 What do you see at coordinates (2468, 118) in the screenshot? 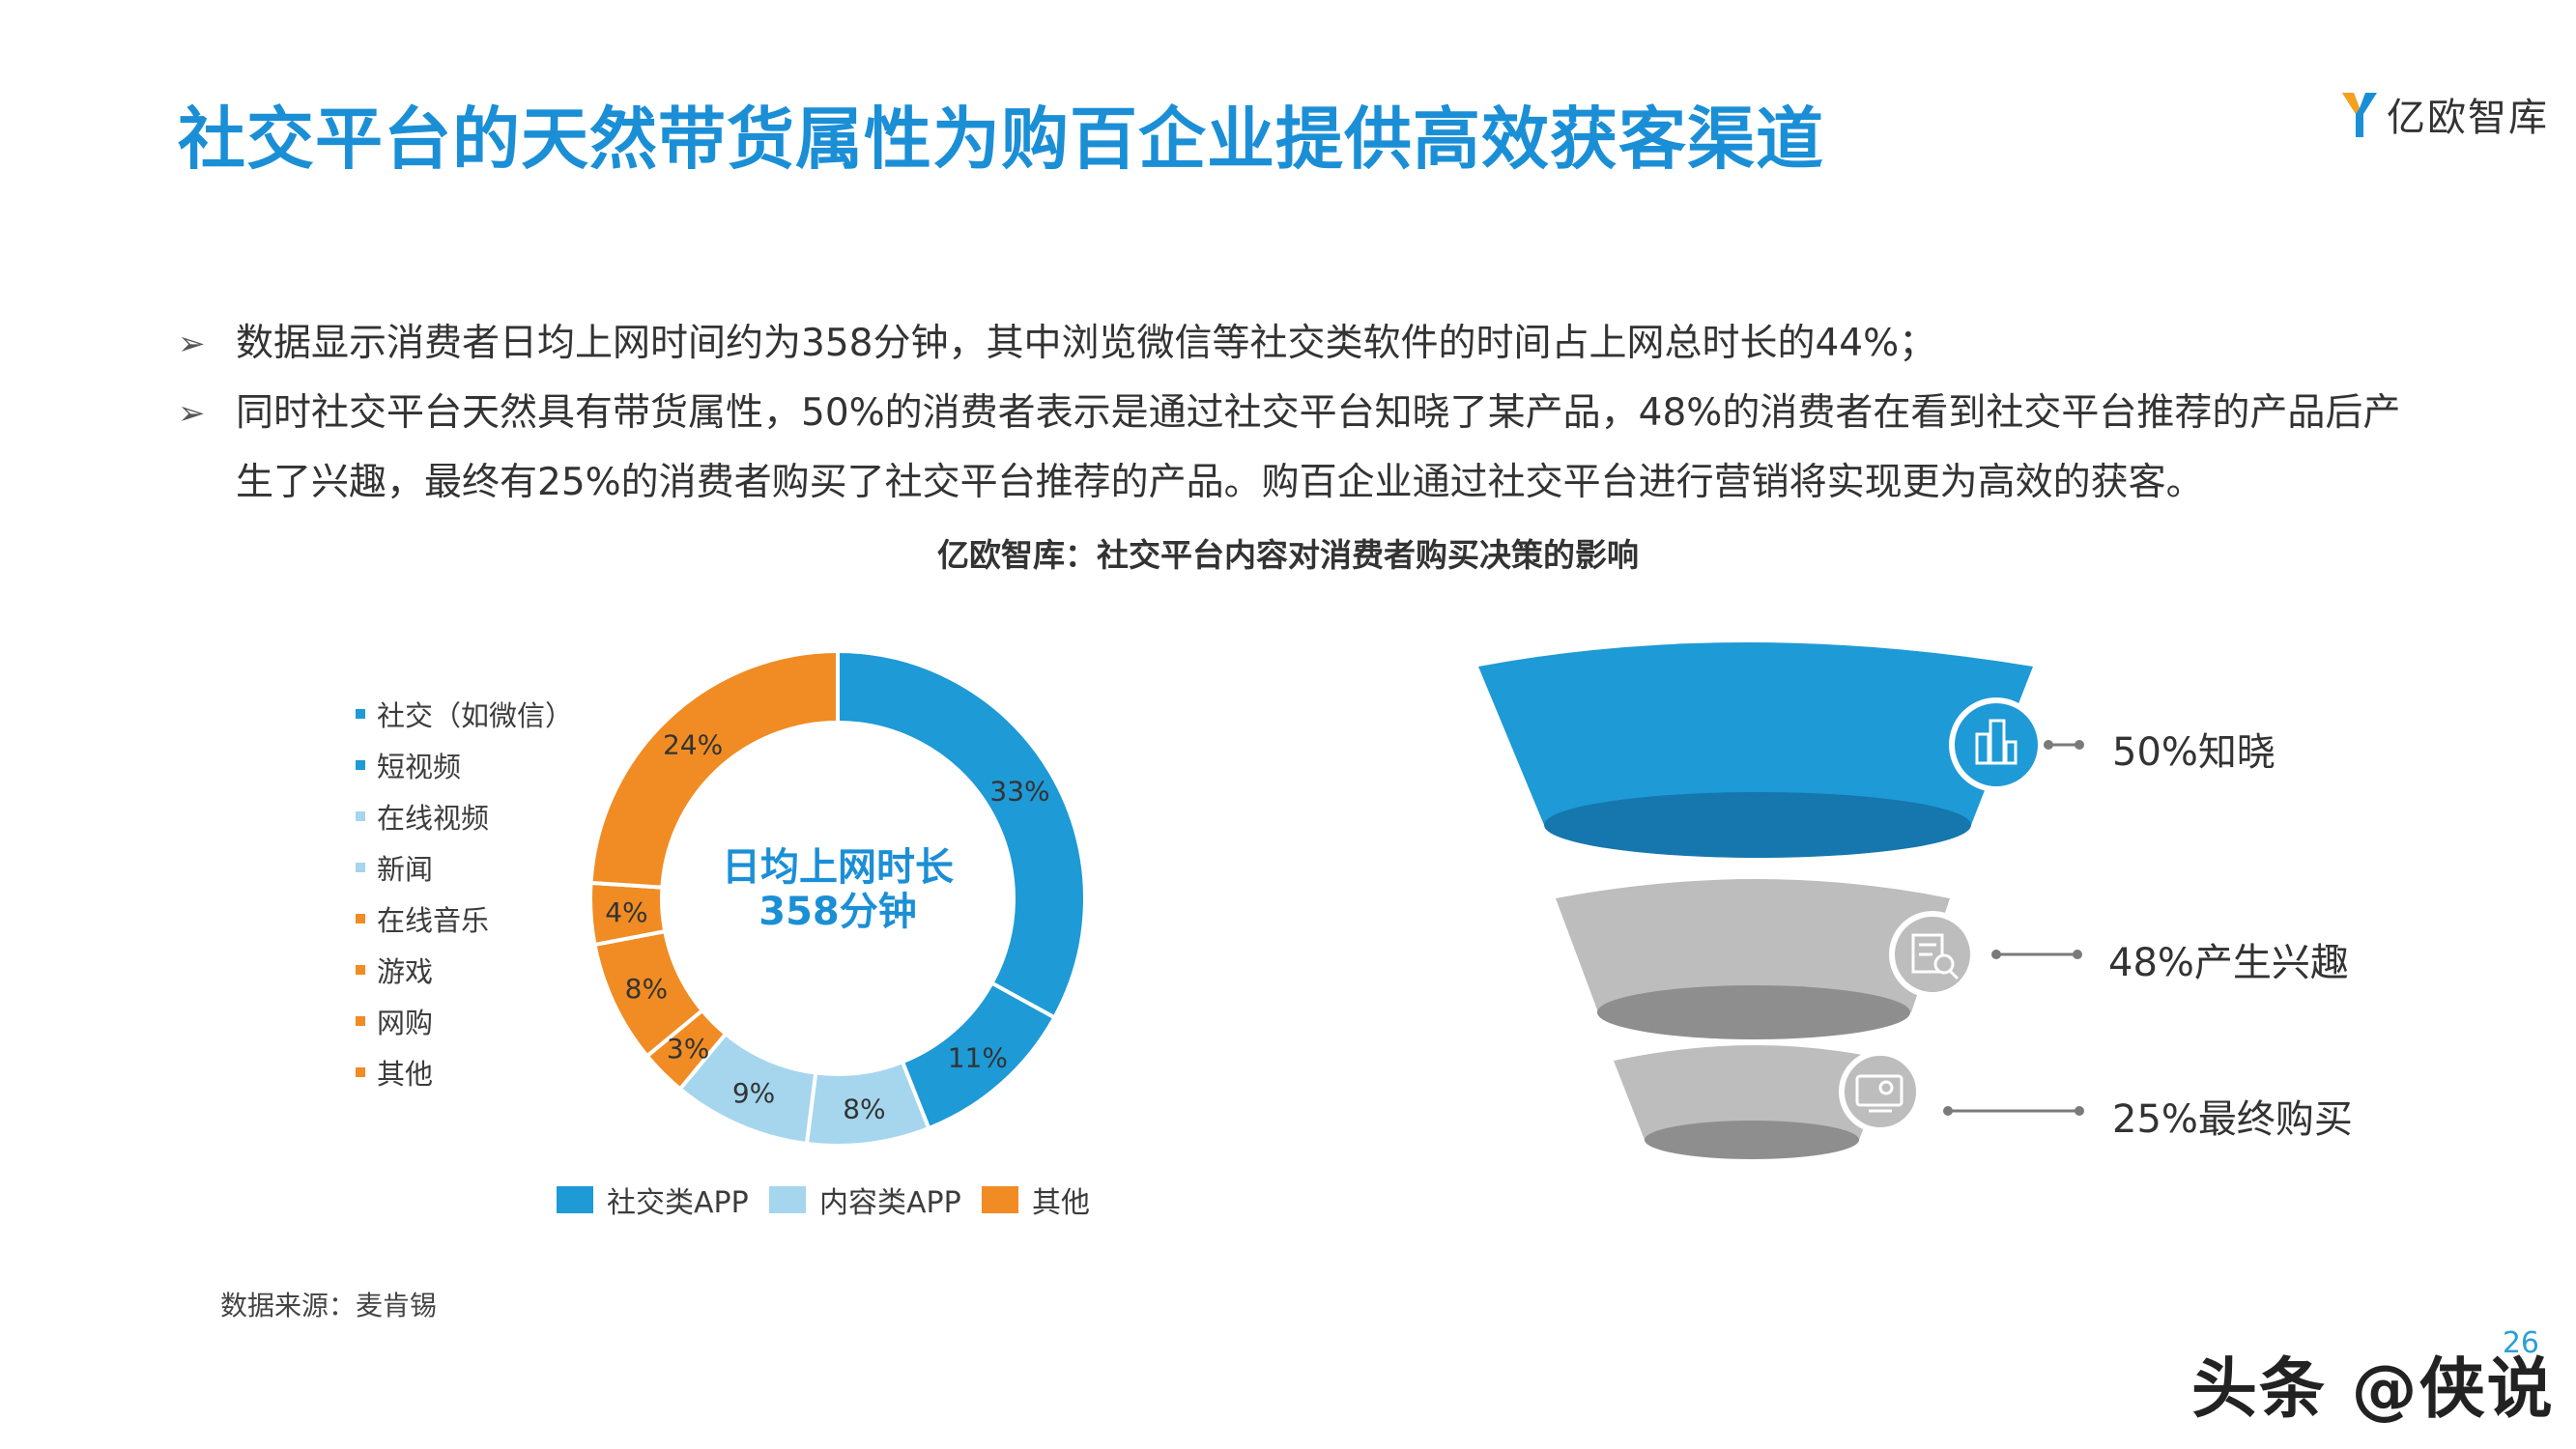
I see `logo-text: 亿欧智库` at bounding box center [2468, 118].